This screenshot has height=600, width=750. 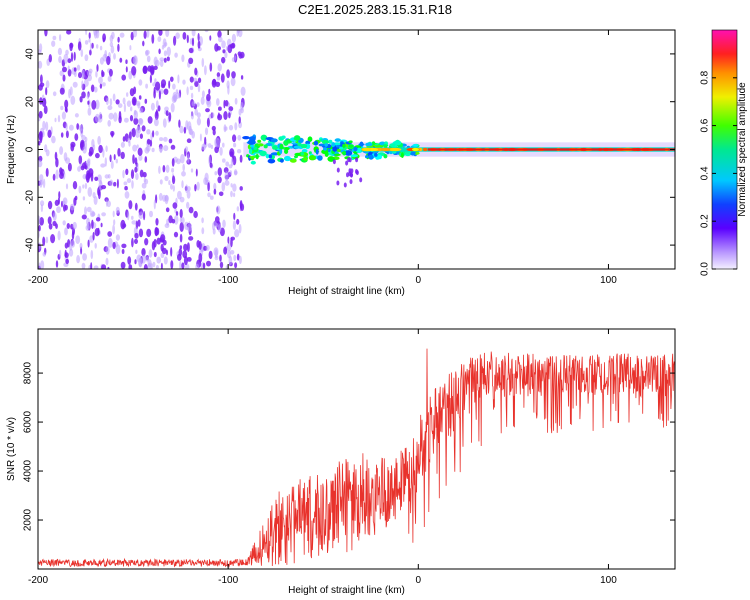 I want to click on x-tick-label: -100, so click(x=228, y=280).